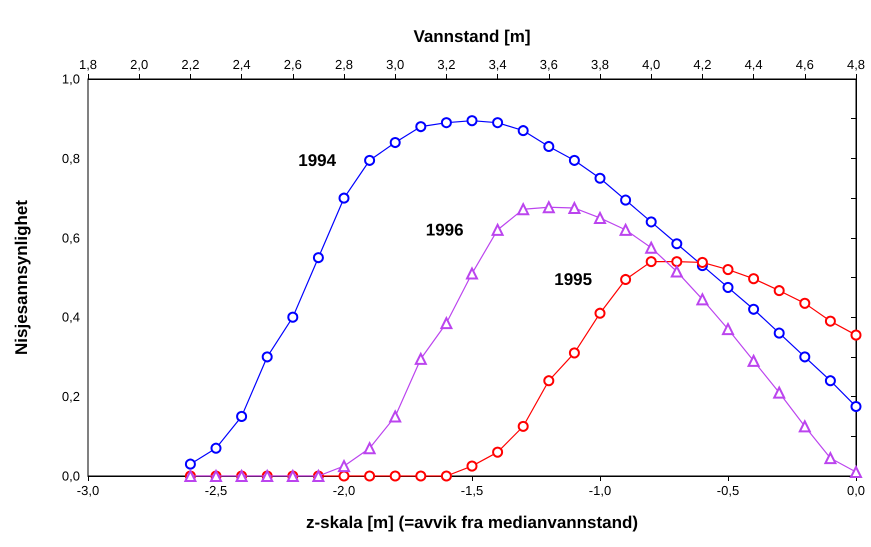  What do you see at coordinates (139, 64) in the screenshot?
I see `x2-tick-label: 2,0` at bounding box center [139, 64].